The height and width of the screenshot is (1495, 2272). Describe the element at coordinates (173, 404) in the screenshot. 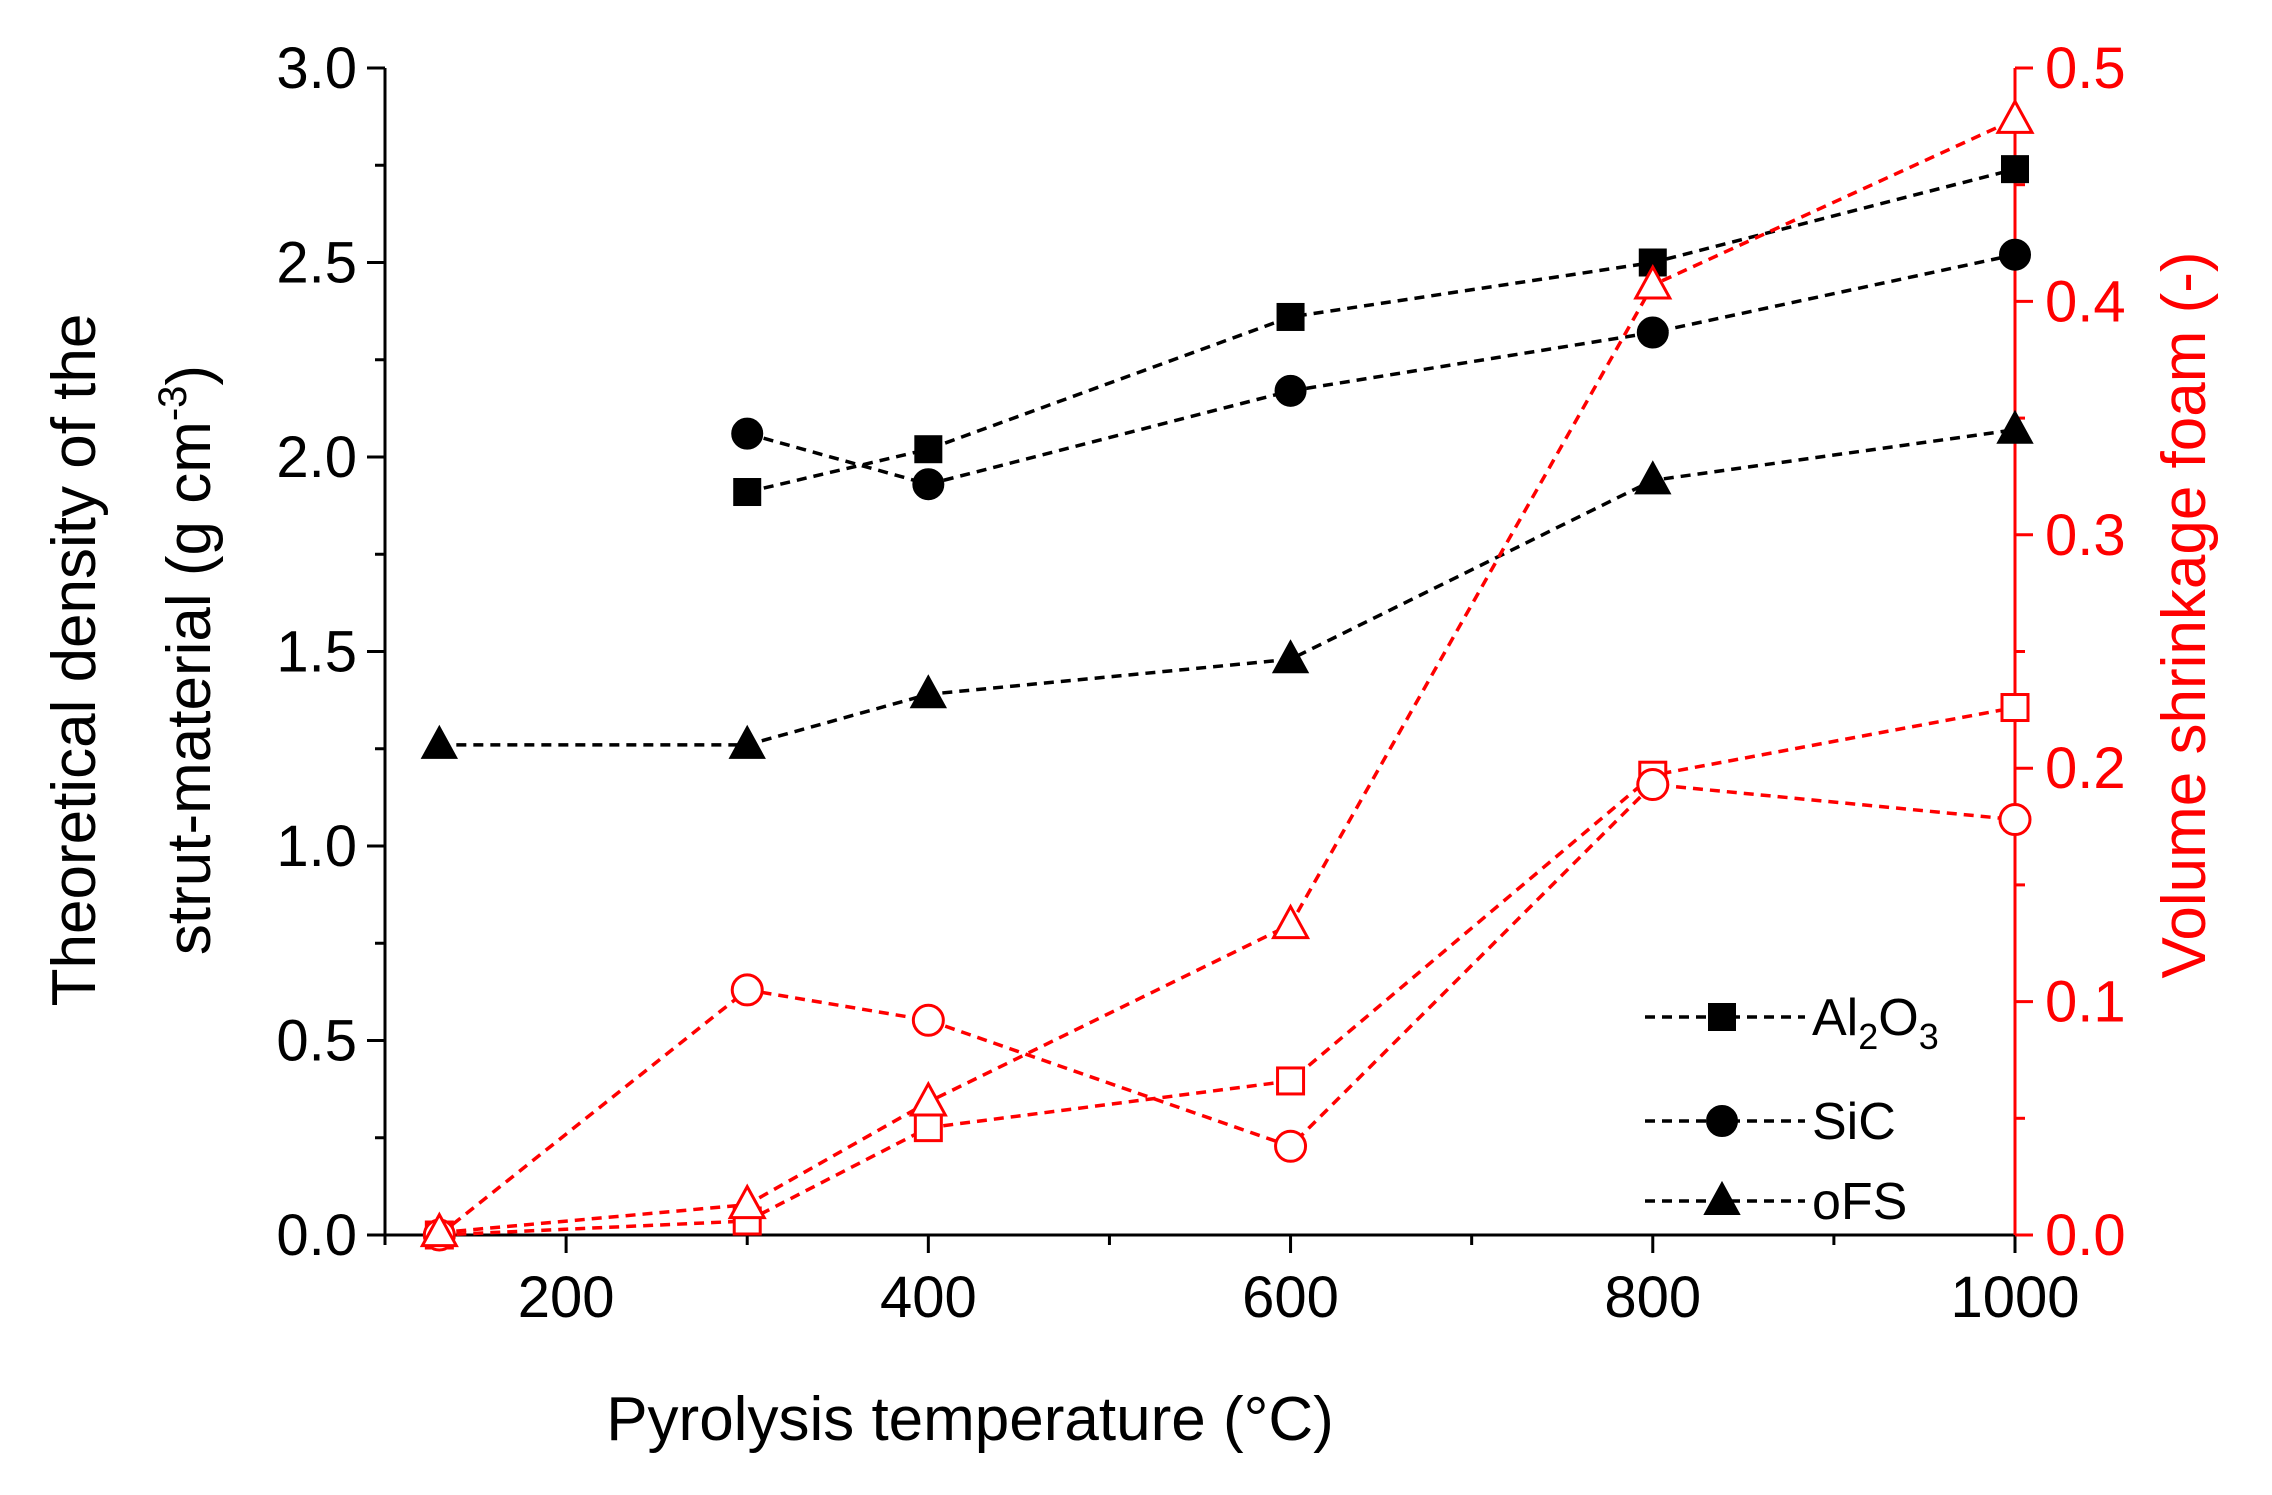

I see `y-axis-left-title-sup: -3` at that location.